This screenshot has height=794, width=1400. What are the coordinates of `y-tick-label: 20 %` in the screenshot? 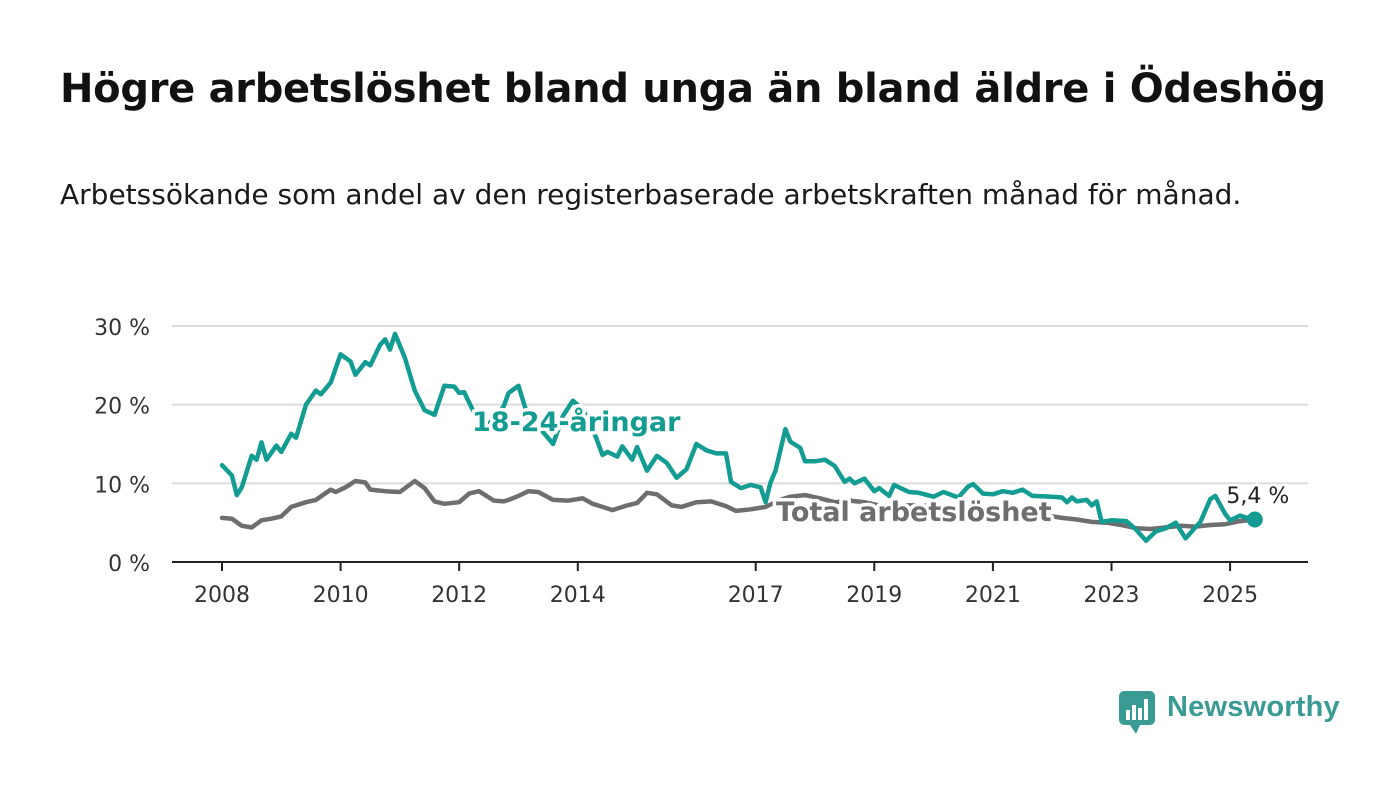 It's located at (122, 407).